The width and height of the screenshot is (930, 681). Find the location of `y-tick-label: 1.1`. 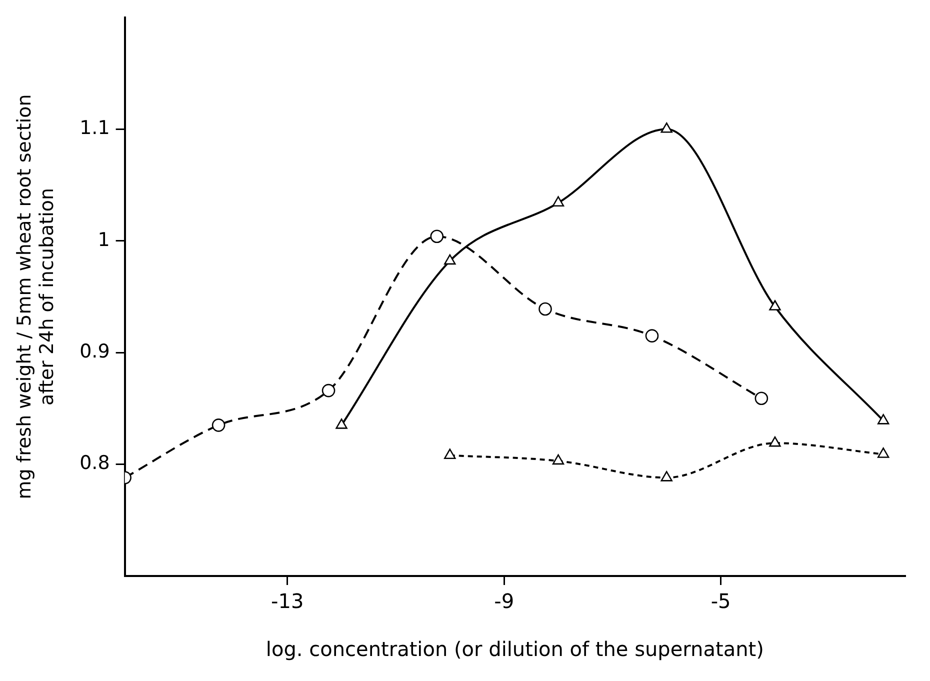

y-tick-label: 1.1 is located at coordinates (95, 128).